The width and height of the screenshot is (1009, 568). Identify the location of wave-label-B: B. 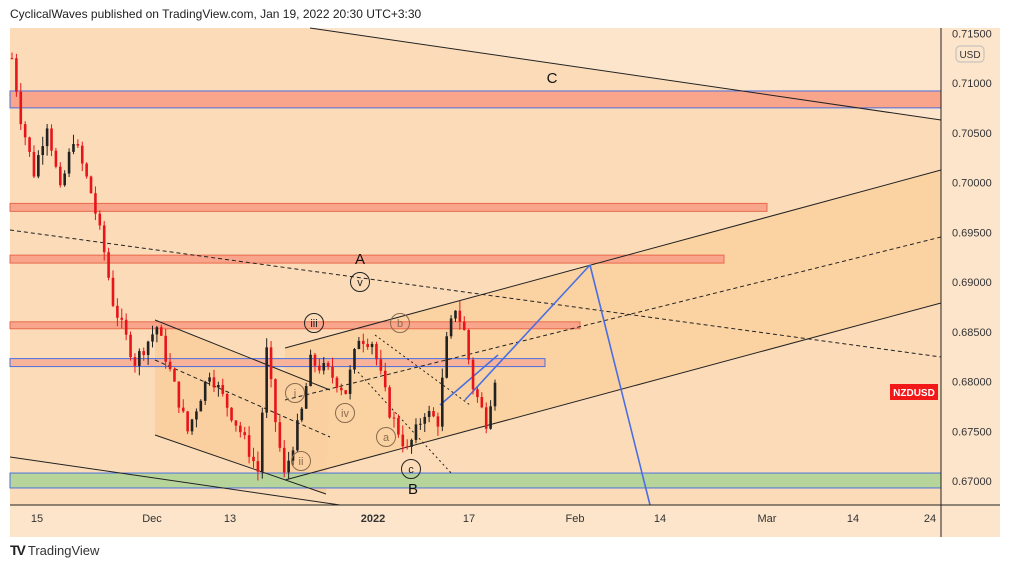
(413, 489).